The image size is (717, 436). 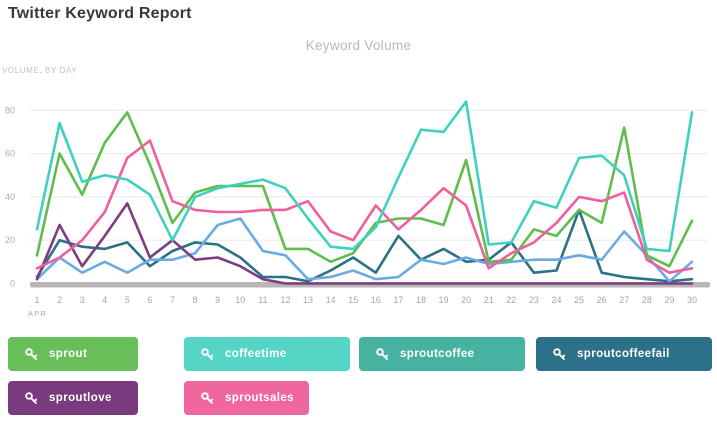 What do you see at coordinates (669, 300) in the screenshot?
I see `x-tick-label-29: 29` at bounding box center [669, 300].